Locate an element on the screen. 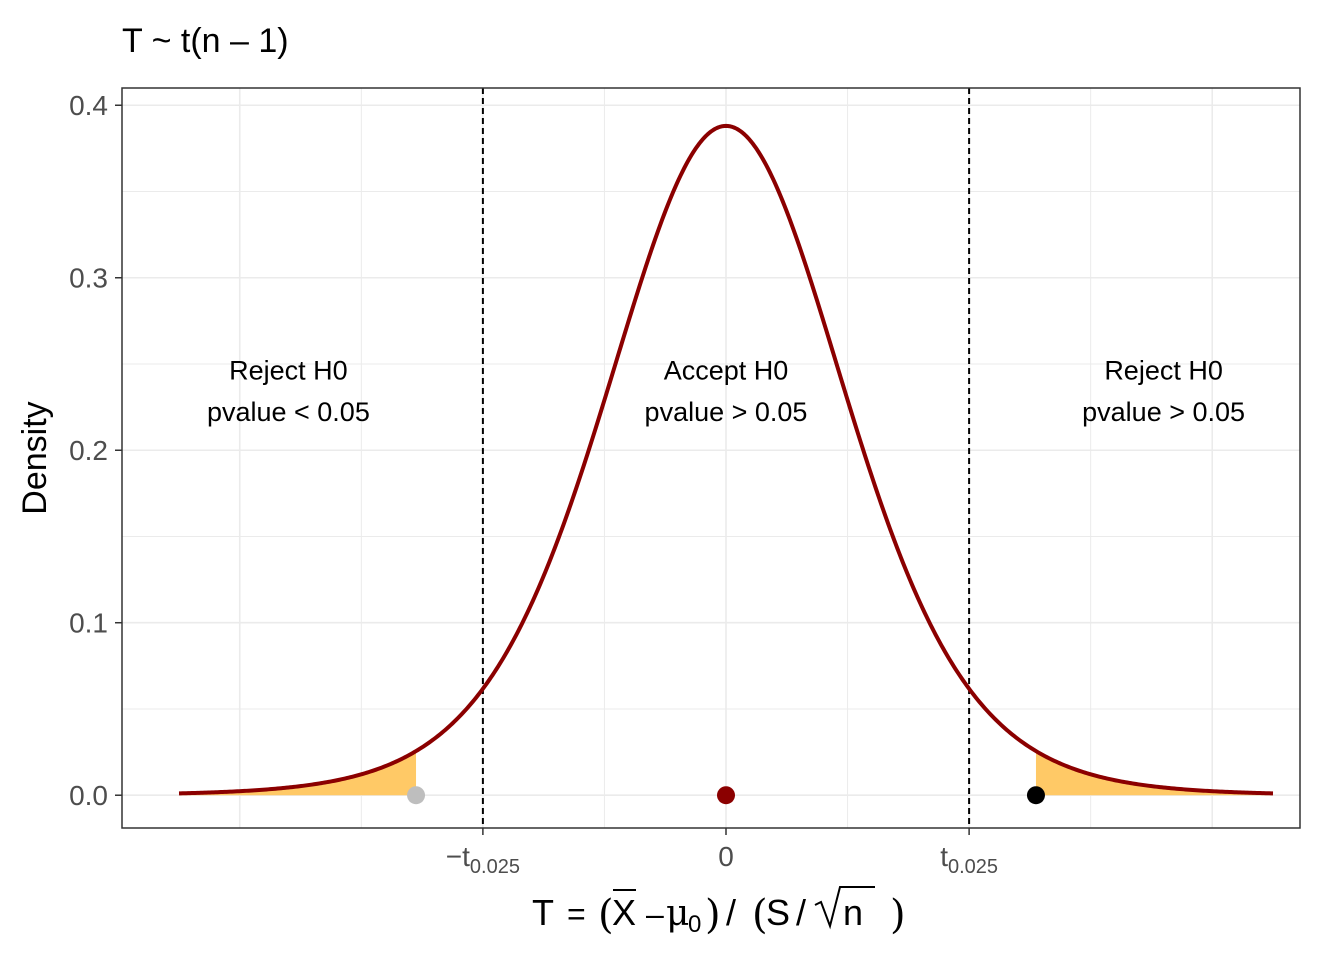 The image size is (1344, 960). x-tick-label: −t0.025 is located at coordinates (483, 859).